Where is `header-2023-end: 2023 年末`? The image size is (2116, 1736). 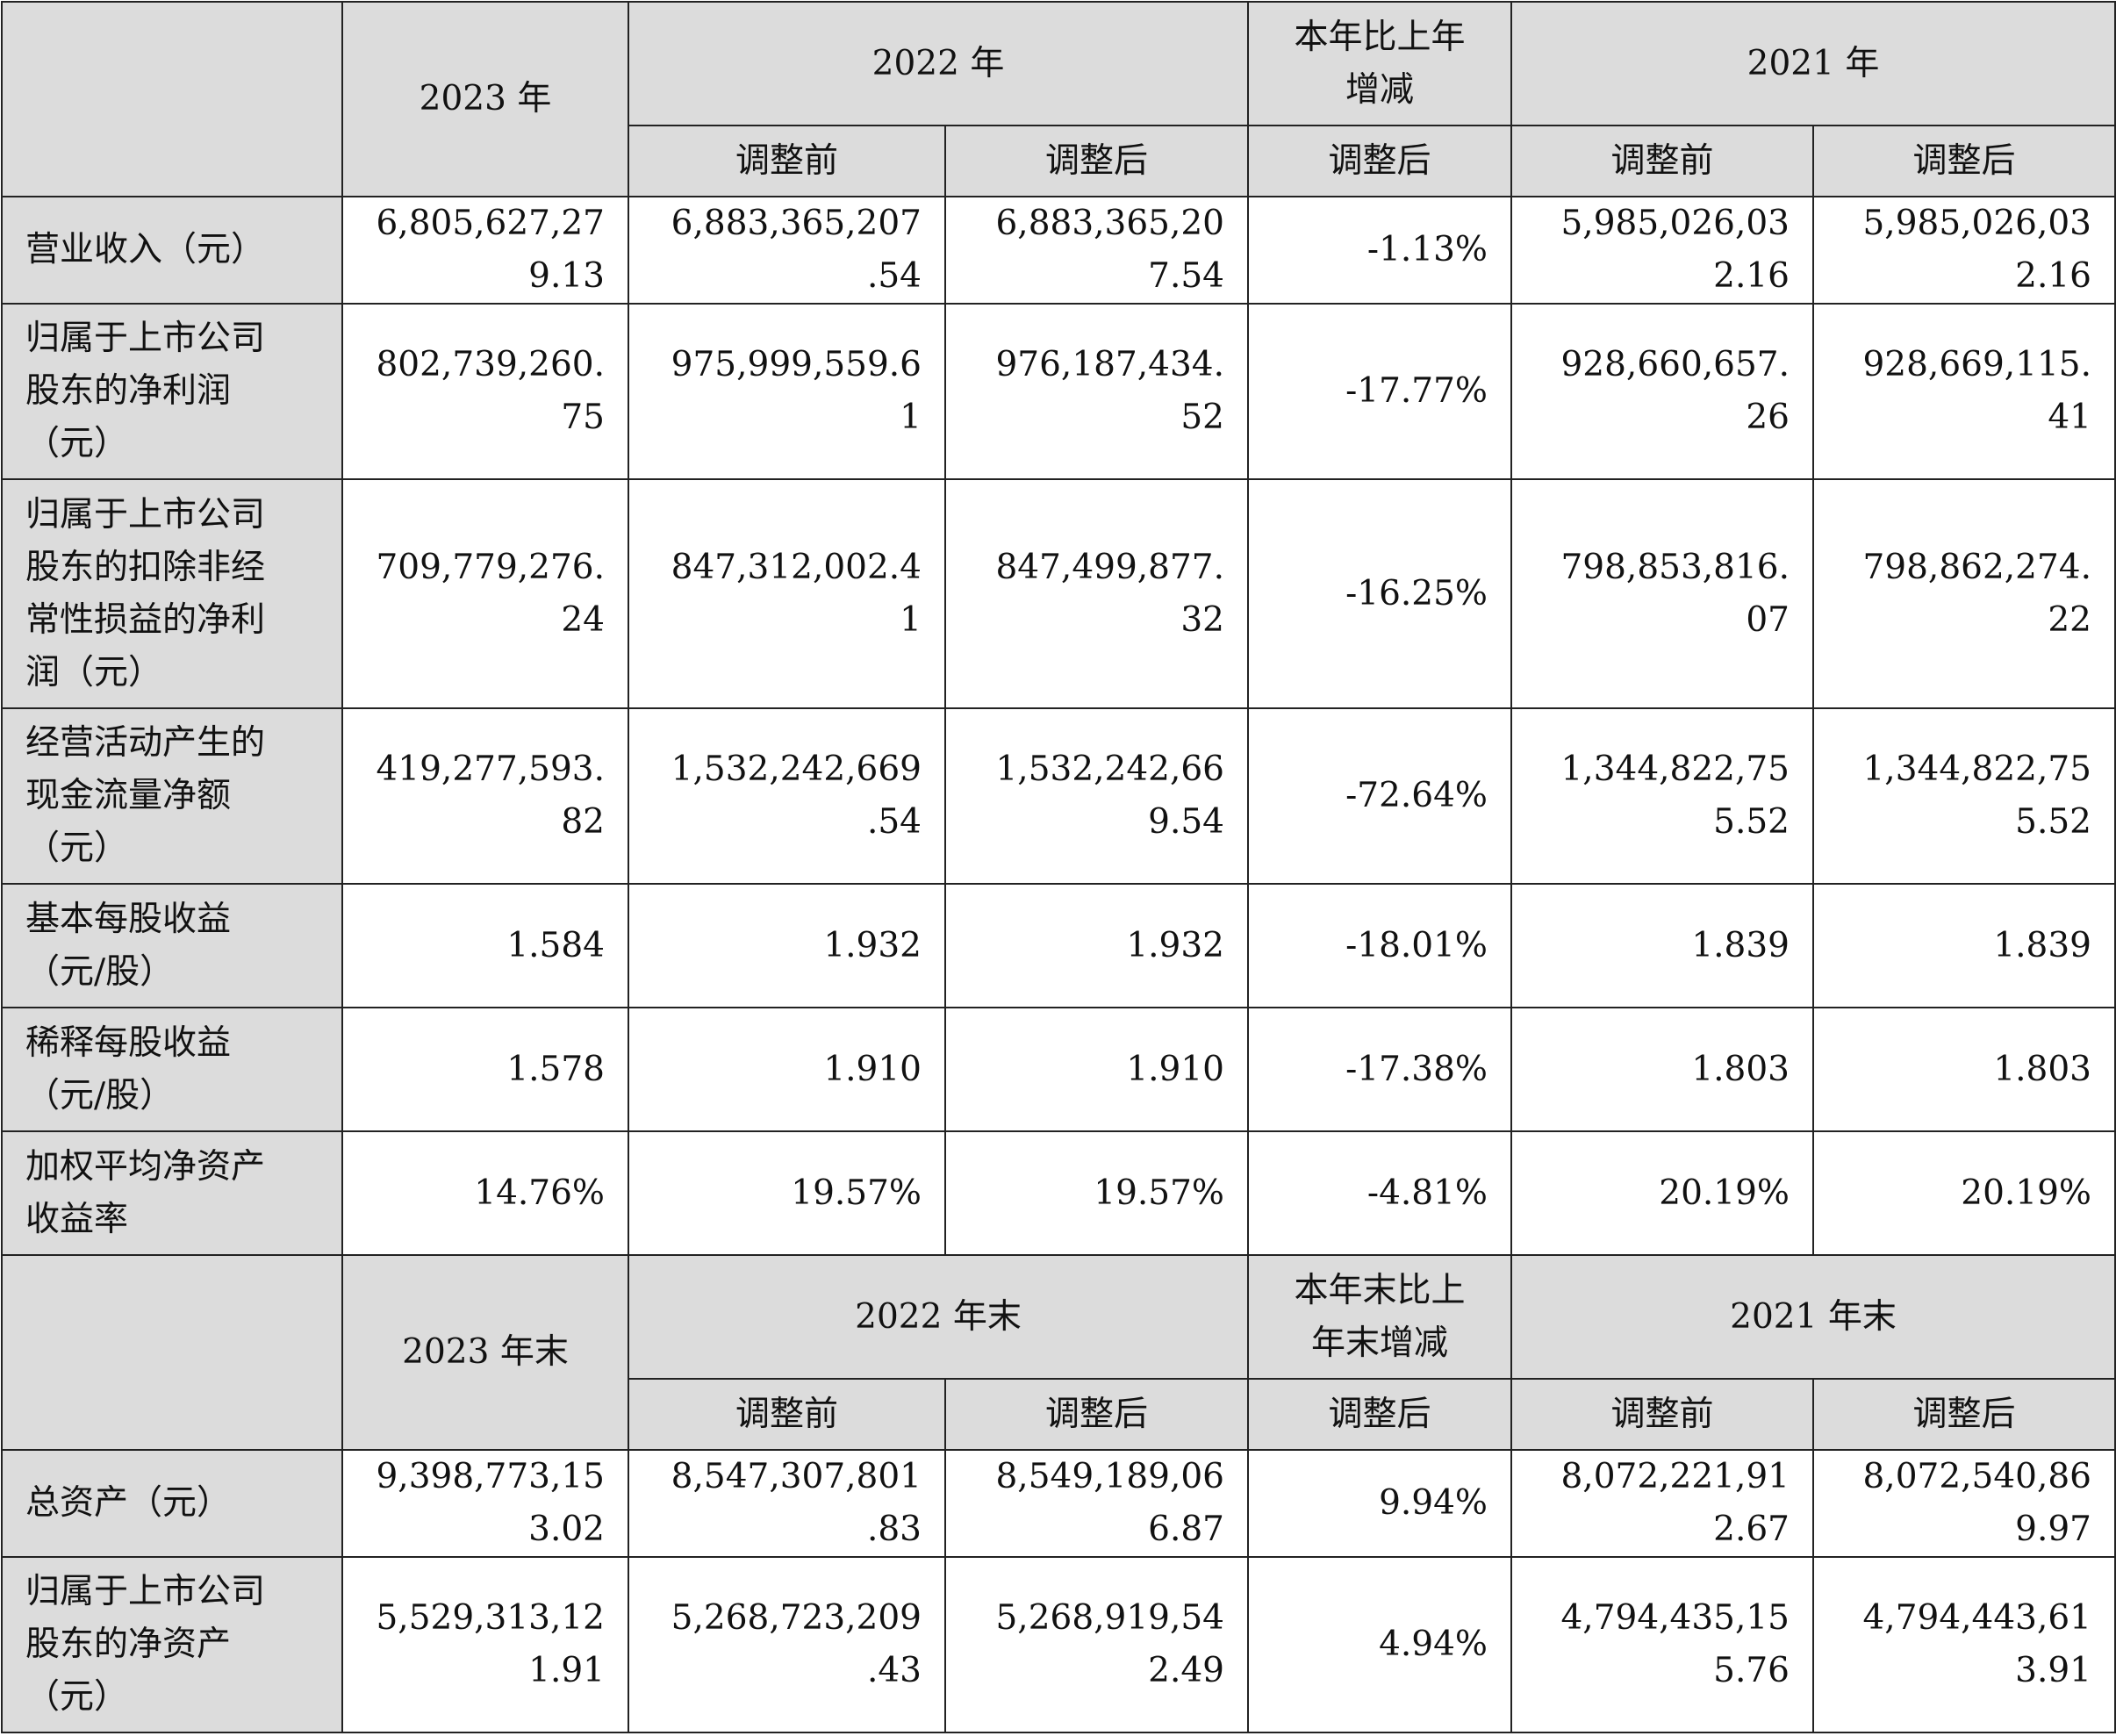 header-2023-end: 2023 年末 is located at coordinates (485, 1352).